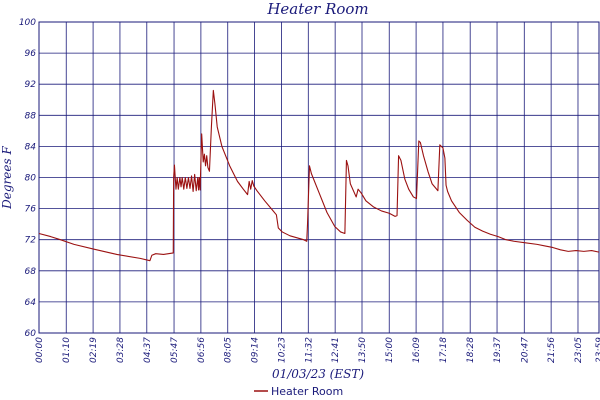 This screenshot has height=400, width=600. I want to click on x-tick-label: 00:00, so click(40, 350).